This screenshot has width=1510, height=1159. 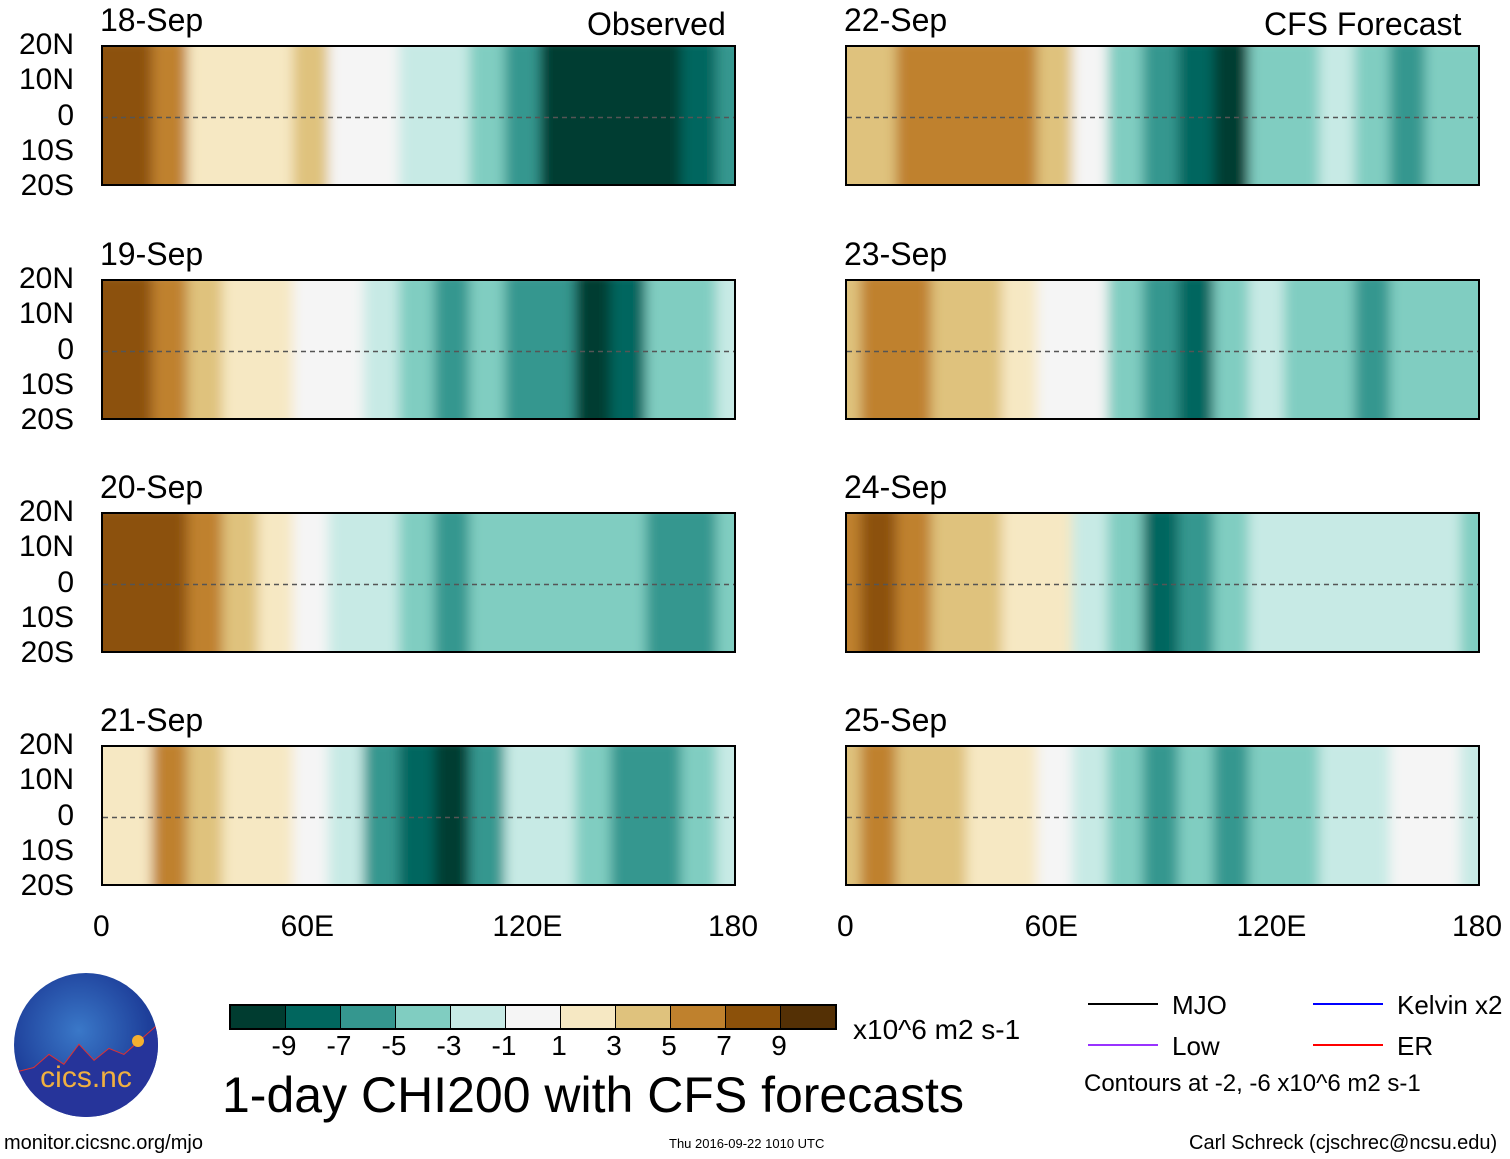 I want to click on mountain-icon, so click(x=86, y=1070).